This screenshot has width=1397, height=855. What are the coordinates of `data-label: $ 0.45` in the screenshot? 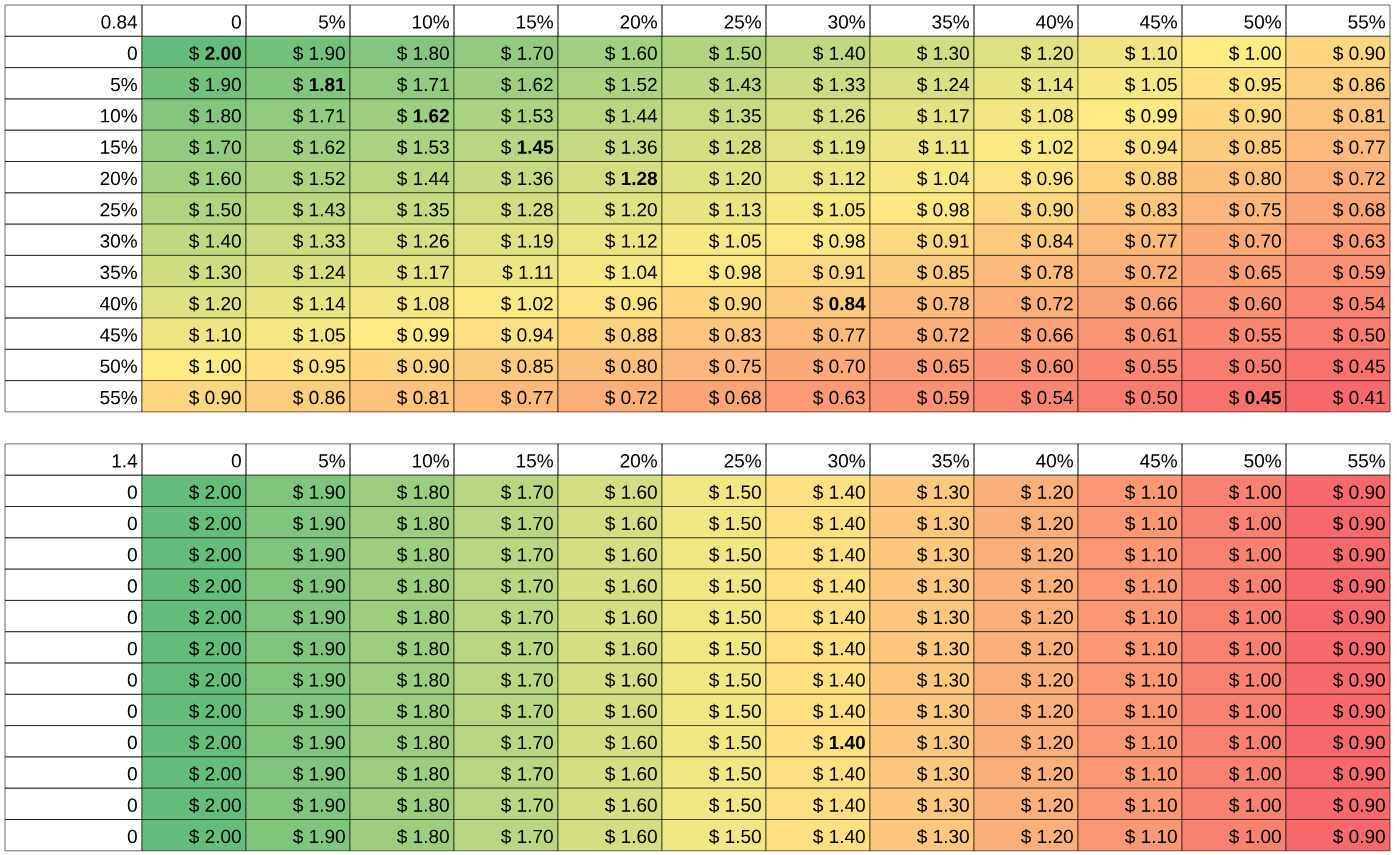 It's located at (1359, 366).